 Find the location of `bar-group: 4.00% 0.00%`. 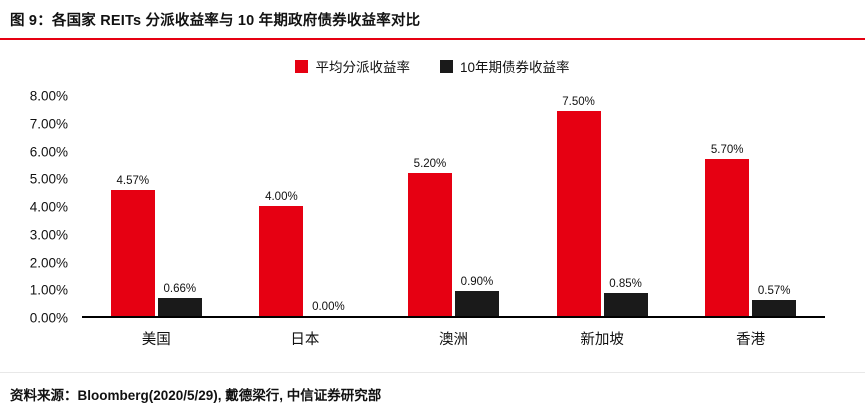

bar-group: 4.00% 0.00% is located at coordinates (305, 206).